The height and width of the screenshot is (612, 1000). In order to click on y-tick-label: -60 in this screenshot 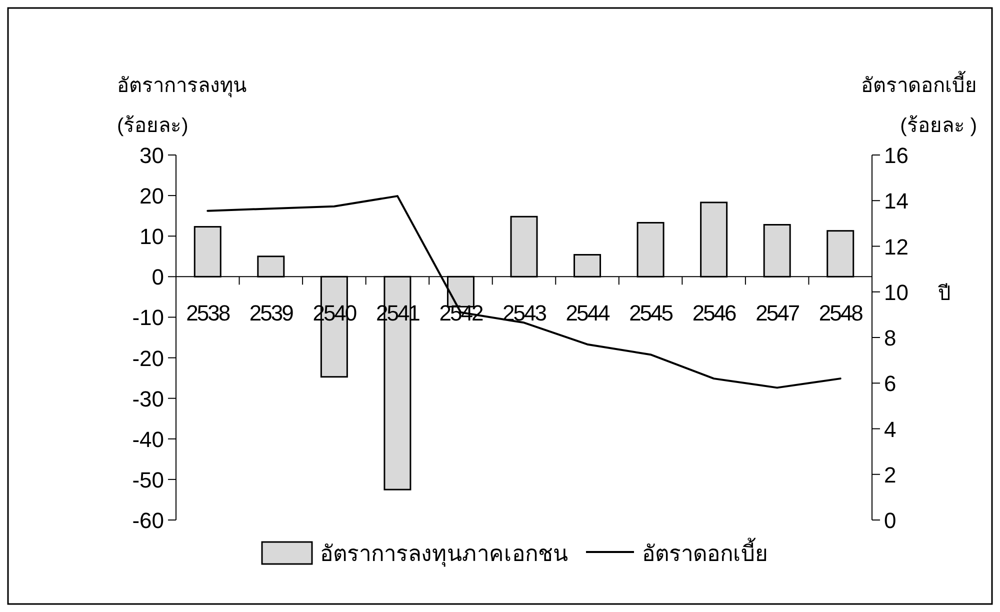, I will do `click(148, 520)`.